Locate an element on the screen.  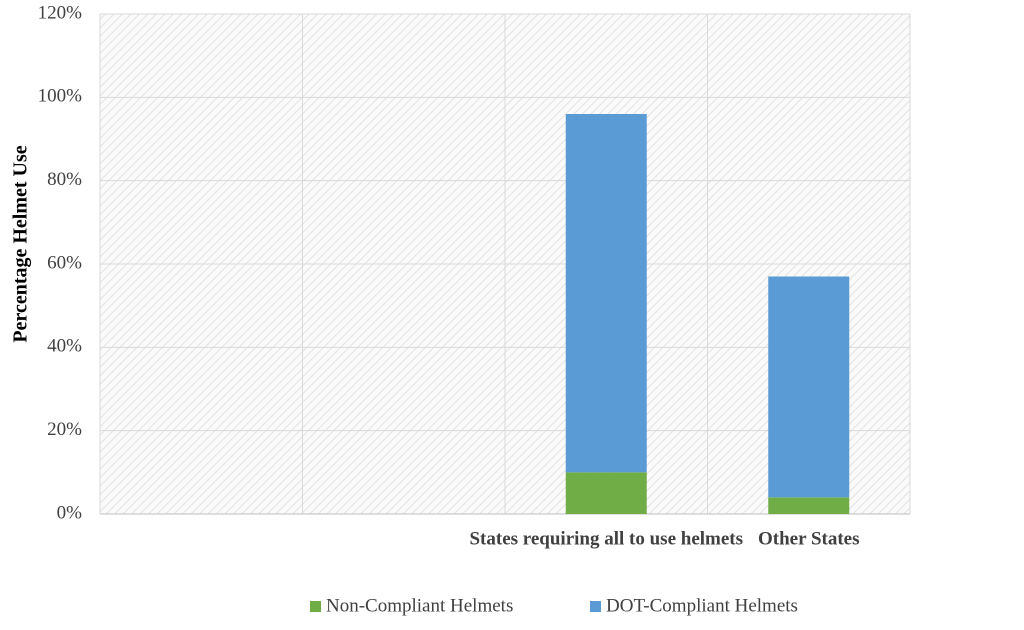
y-axis-title: Percentage Helmet Use is located at coordinates (21, 243).